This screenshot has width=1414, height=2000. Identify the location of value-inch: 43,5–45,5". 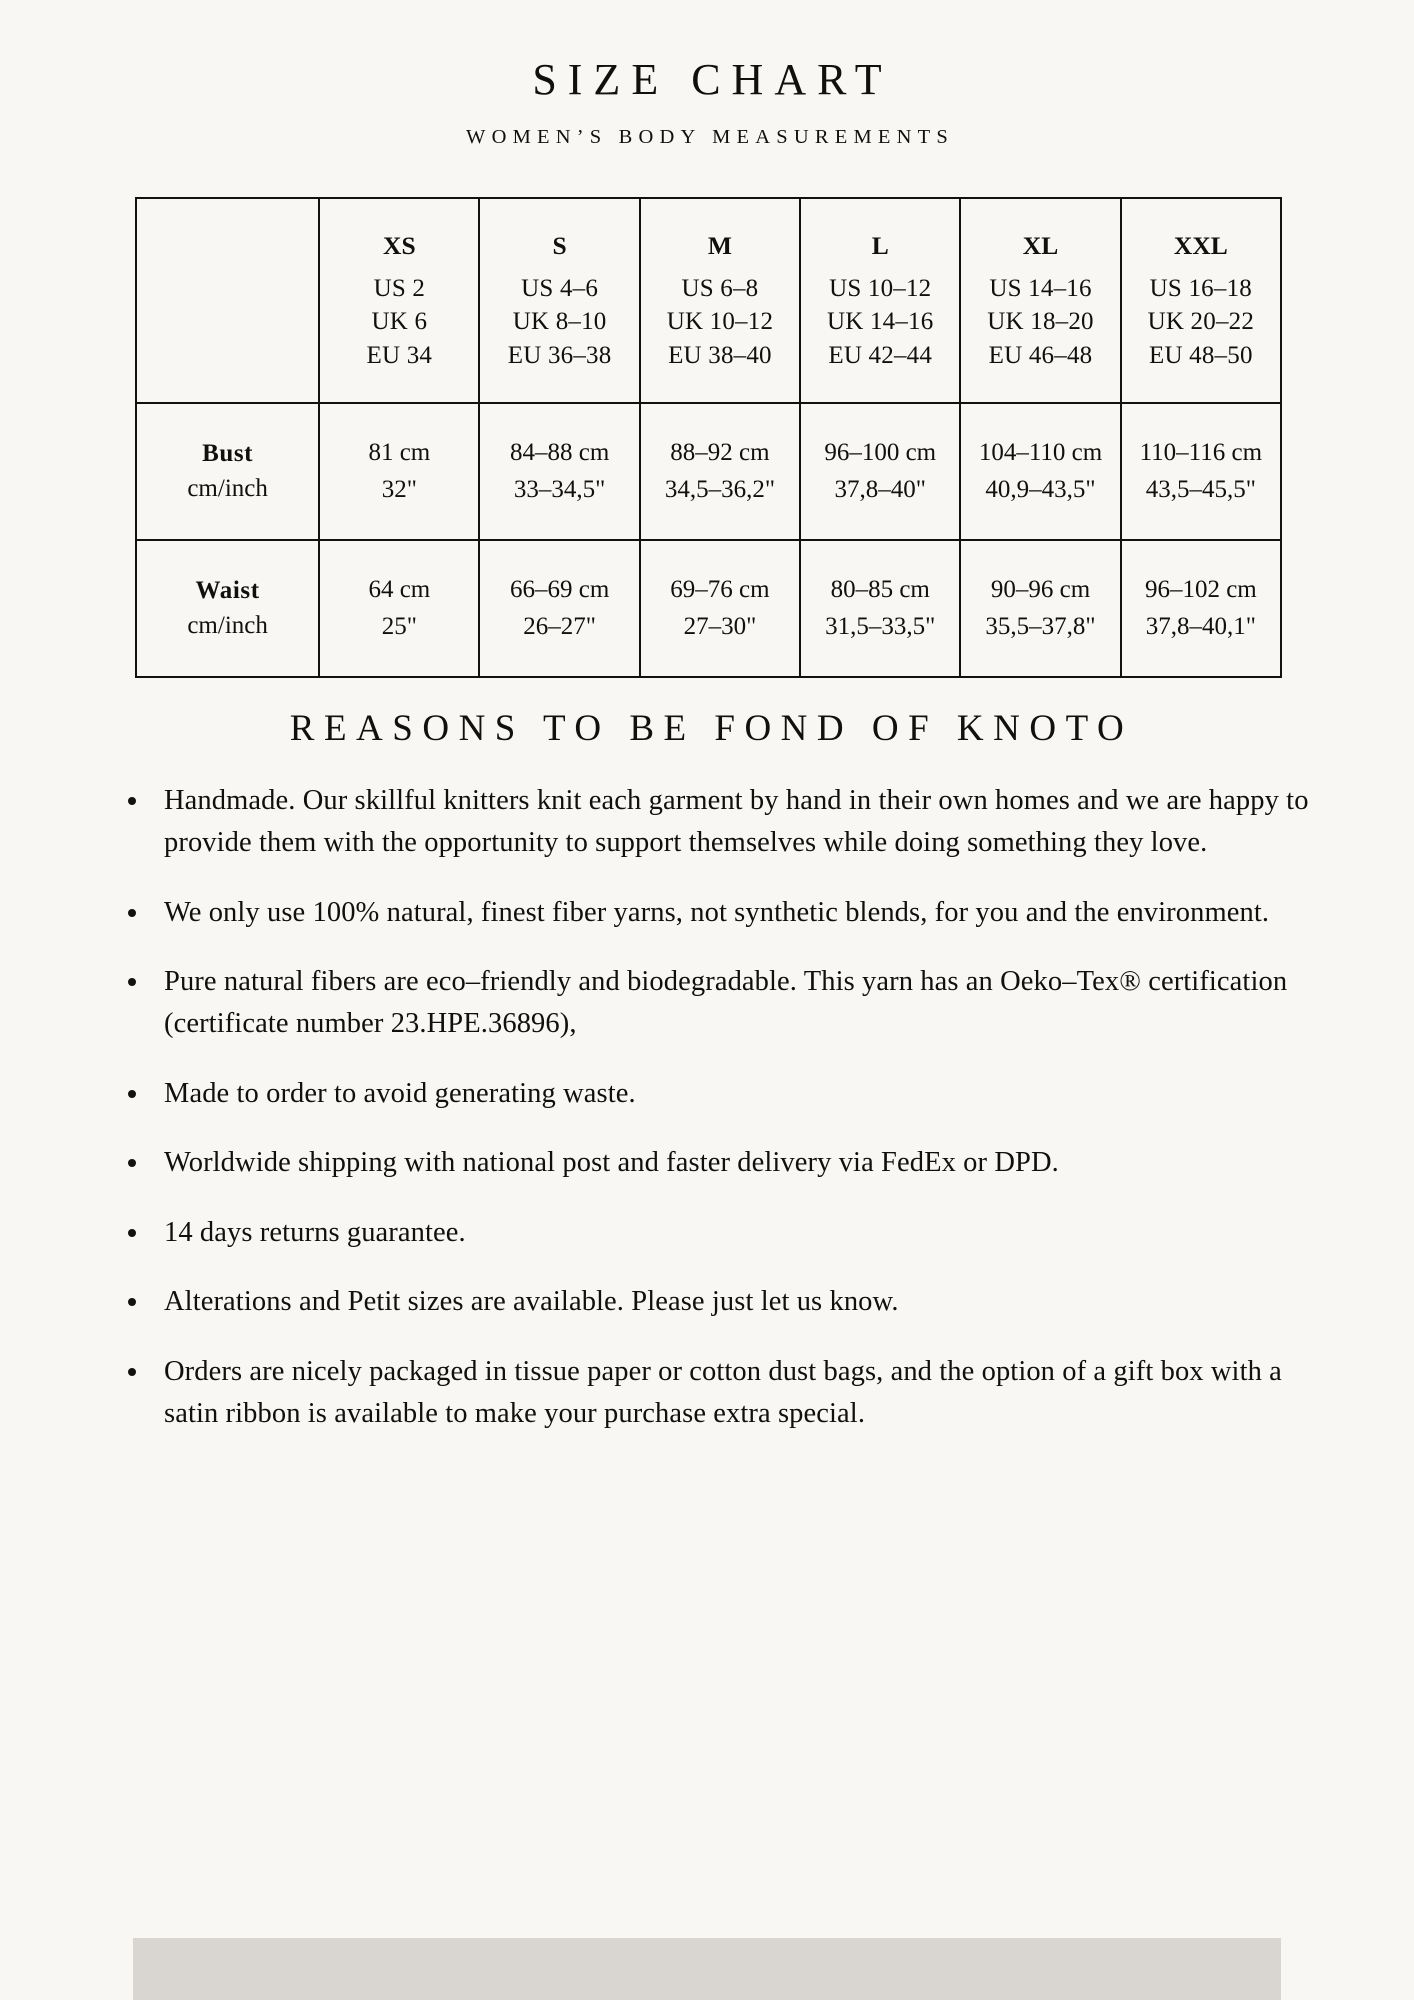
(1200, 490).